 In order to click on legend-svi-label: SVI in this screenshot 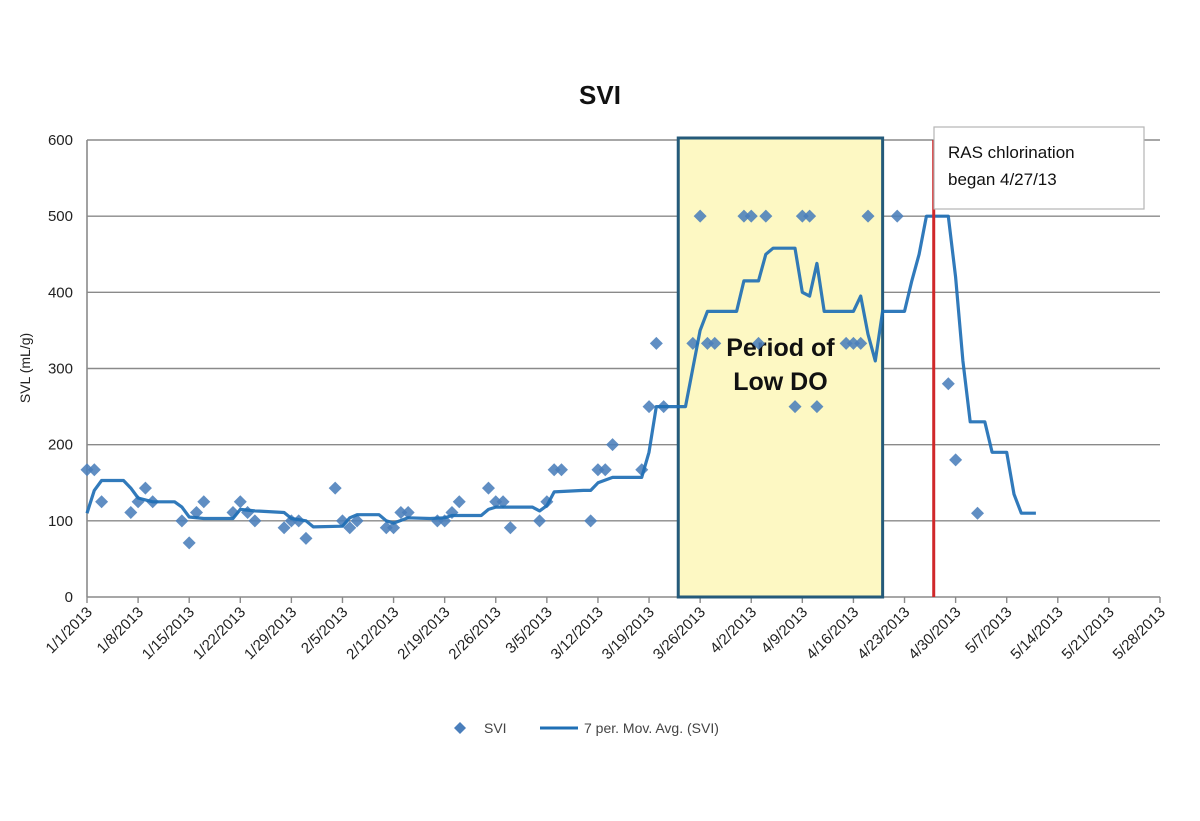, I will do `click(495, 728)`.